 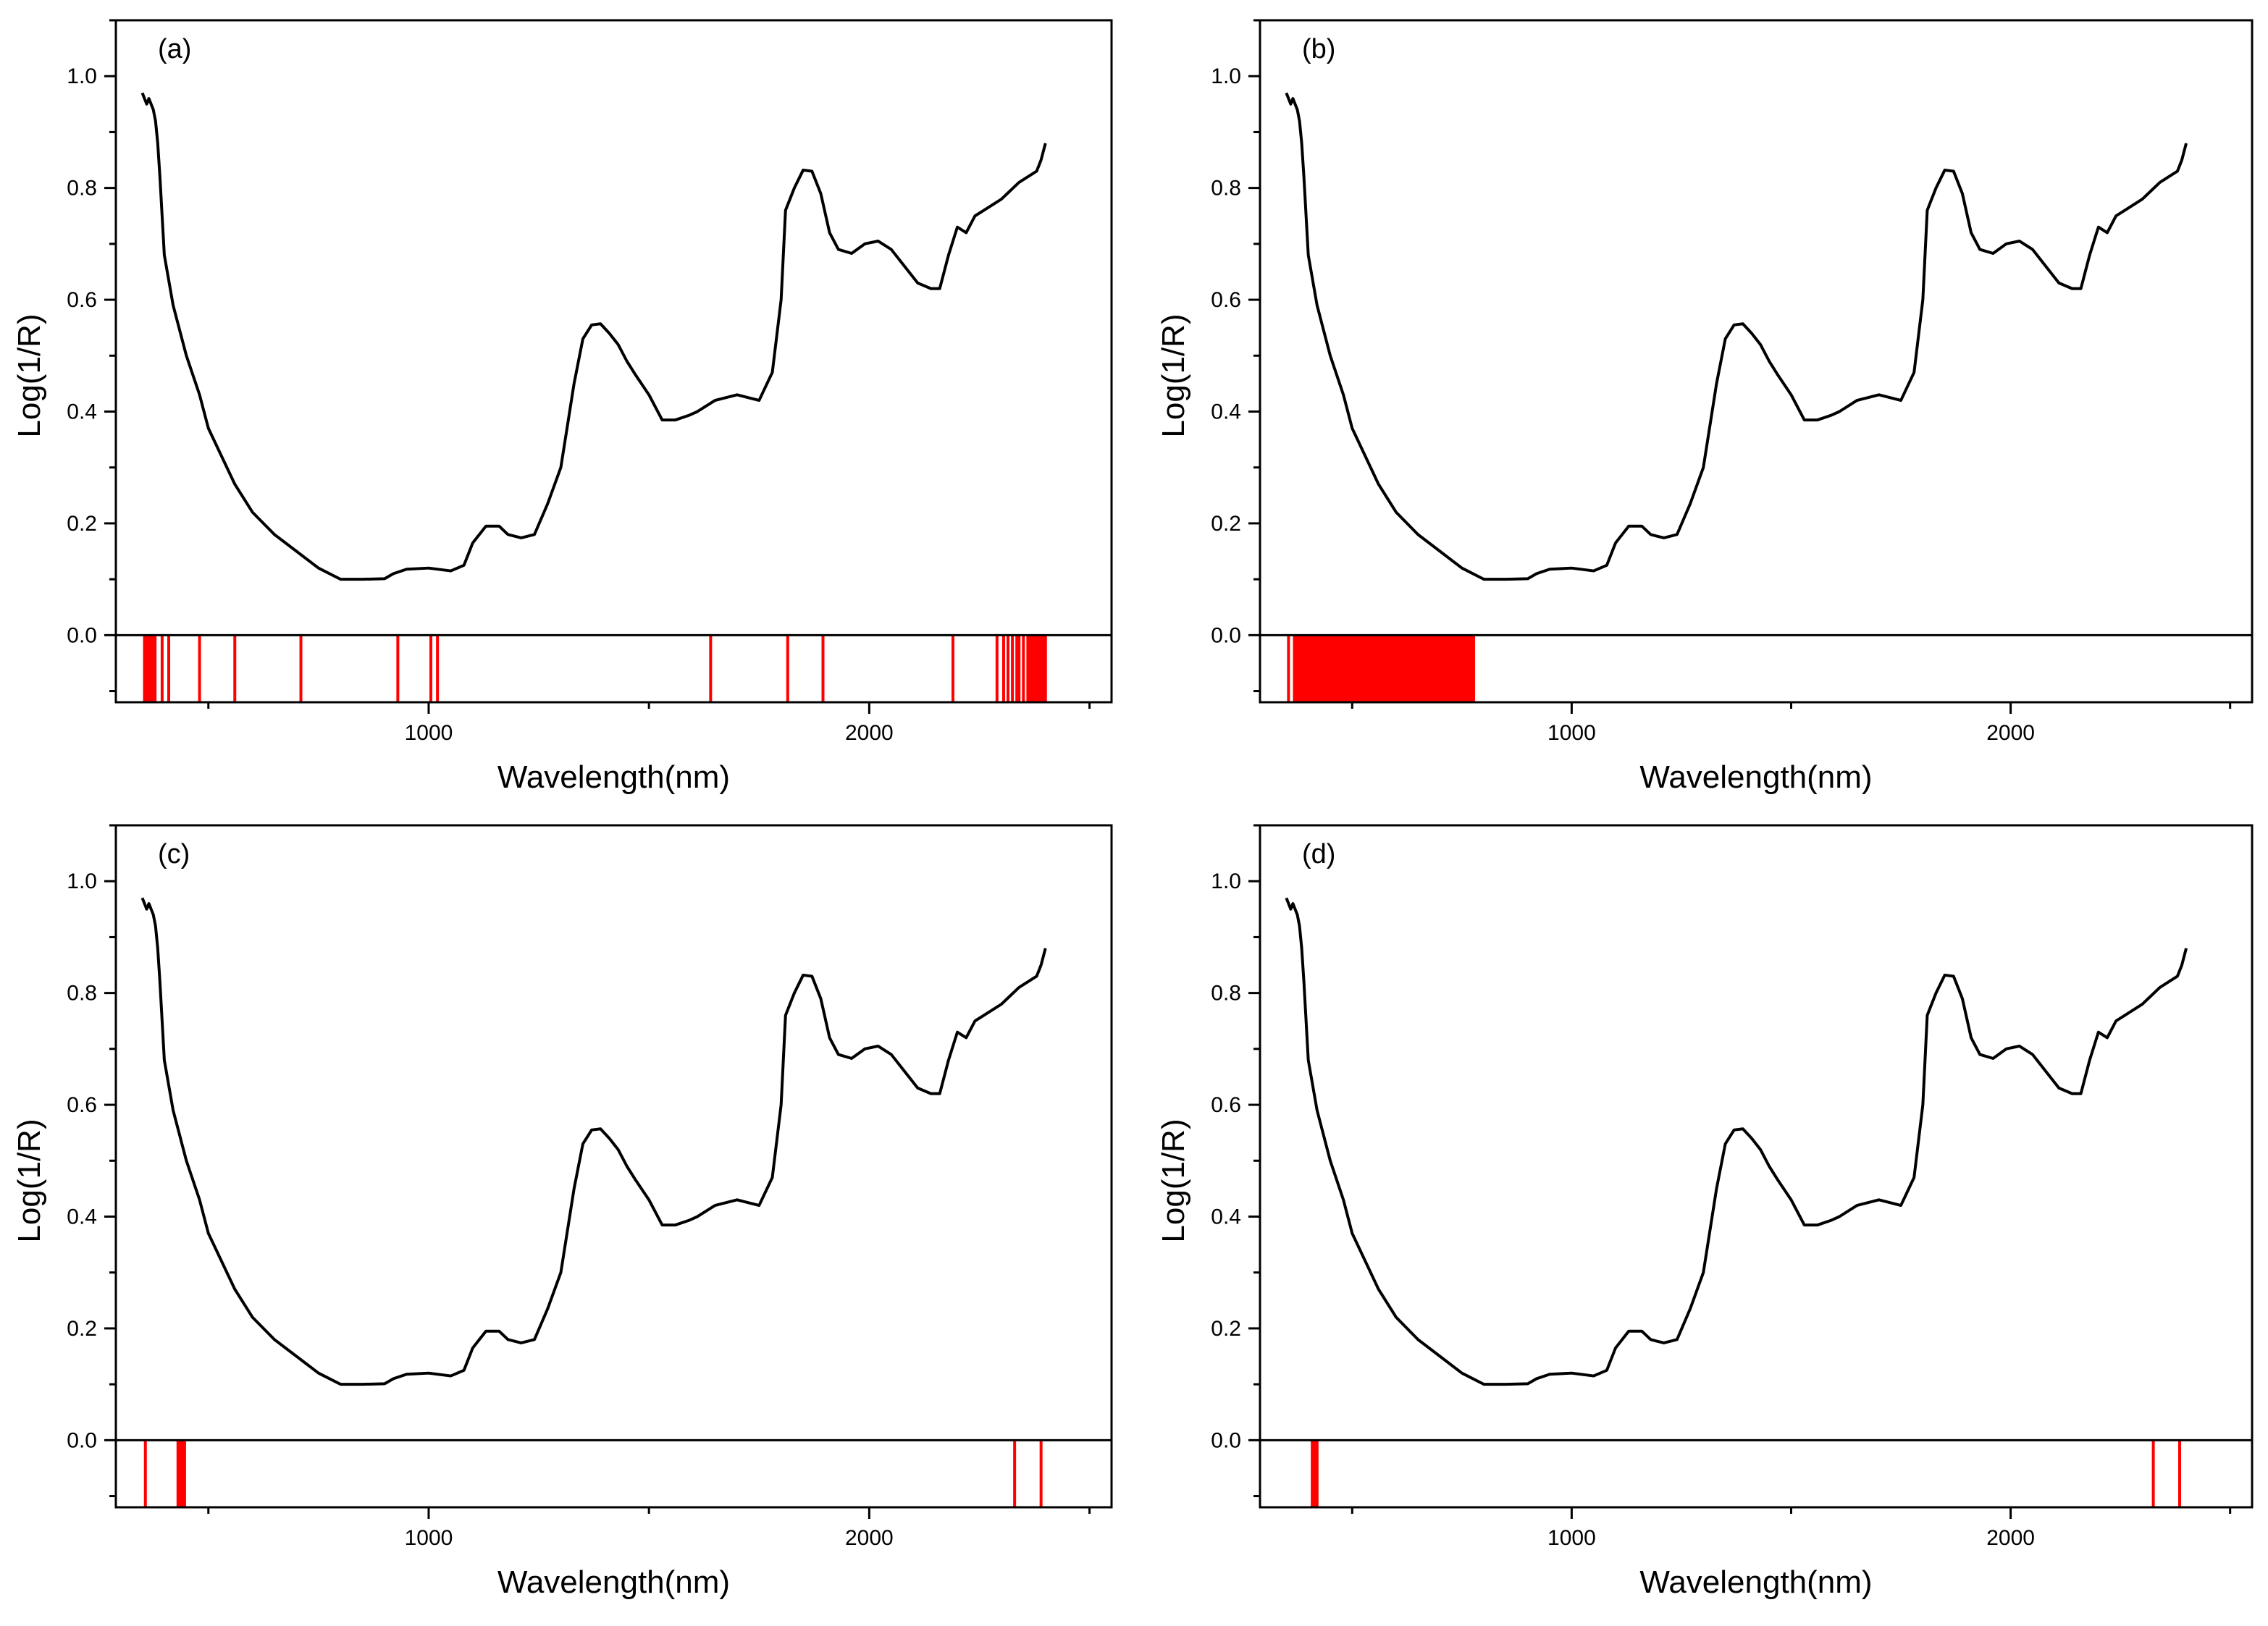 What do you see at coordinates (1318, 49) in the screenshot?
I see `panel-label: (b)` at bounding box center [1318, 49].